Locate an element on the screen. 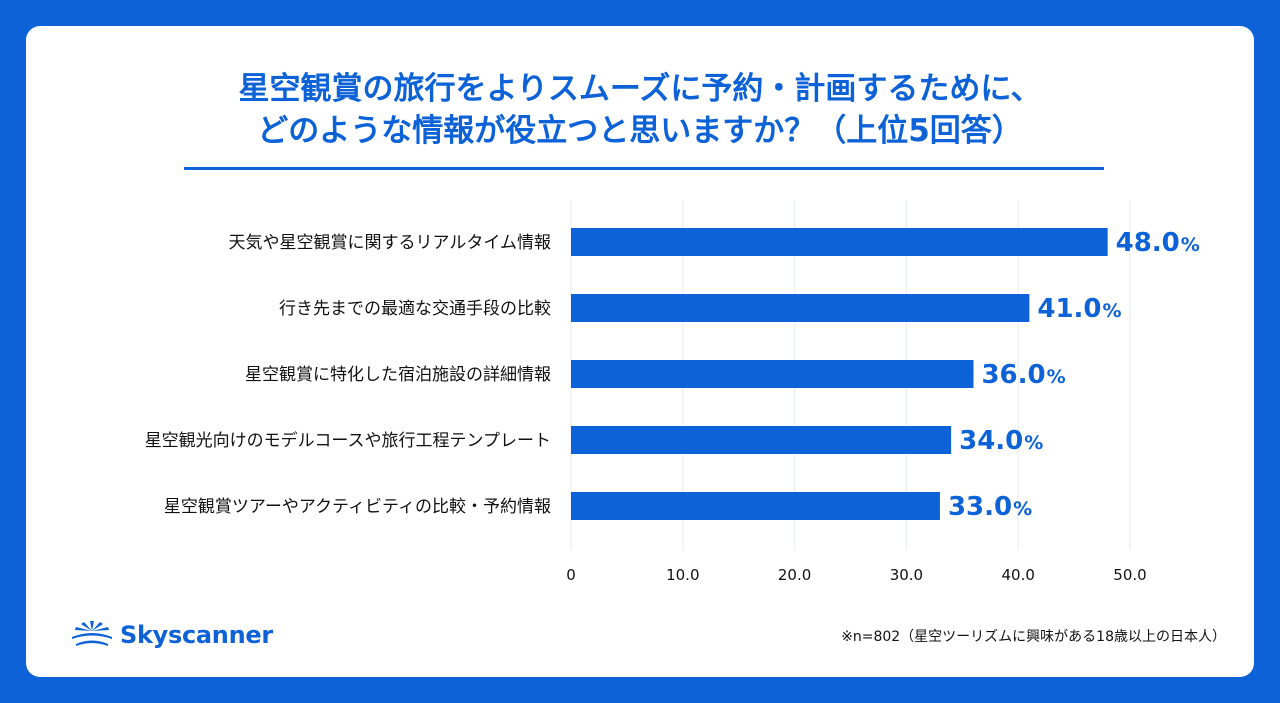 Image resolution: width=1280 pixels, height=703 pixels. title-line-2: どのような情報が役立つと思いますか？（上位5回答） is located at coordinates (640, 131).